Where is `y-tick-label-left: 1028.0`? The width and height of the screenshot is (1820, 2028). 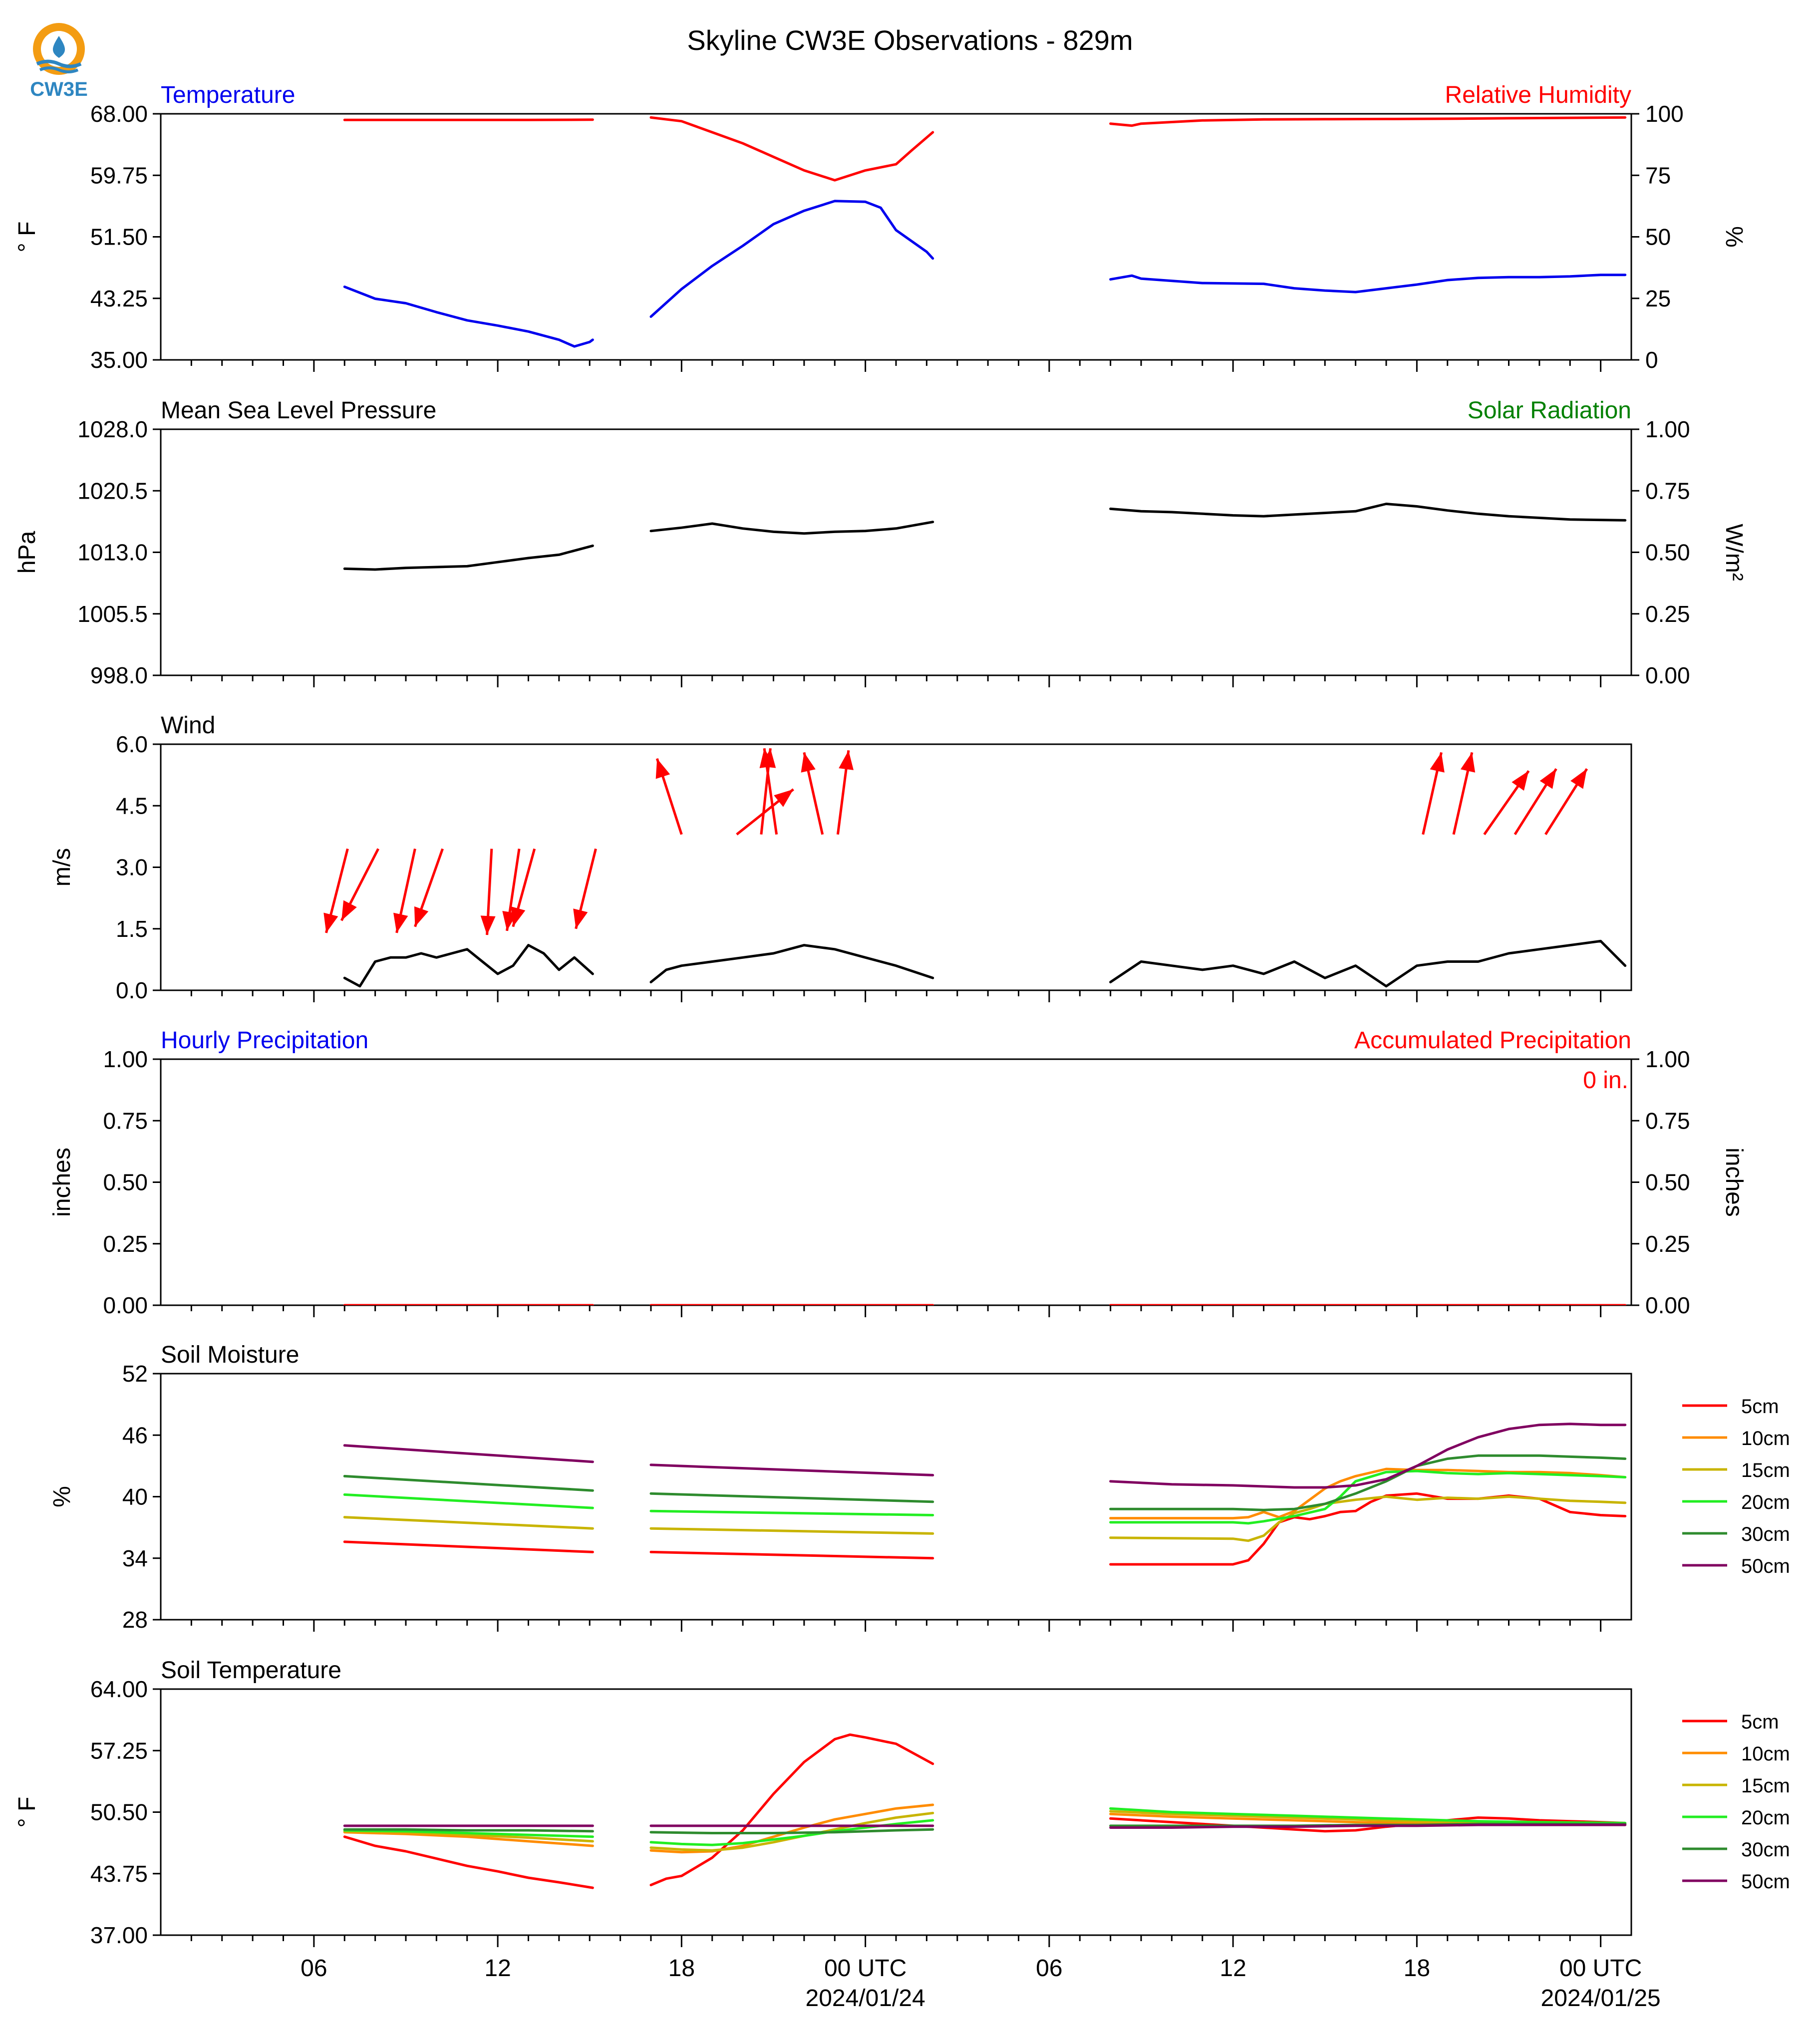 y-tick-label-left: 1028.0 is located at coordinates (112, 429).